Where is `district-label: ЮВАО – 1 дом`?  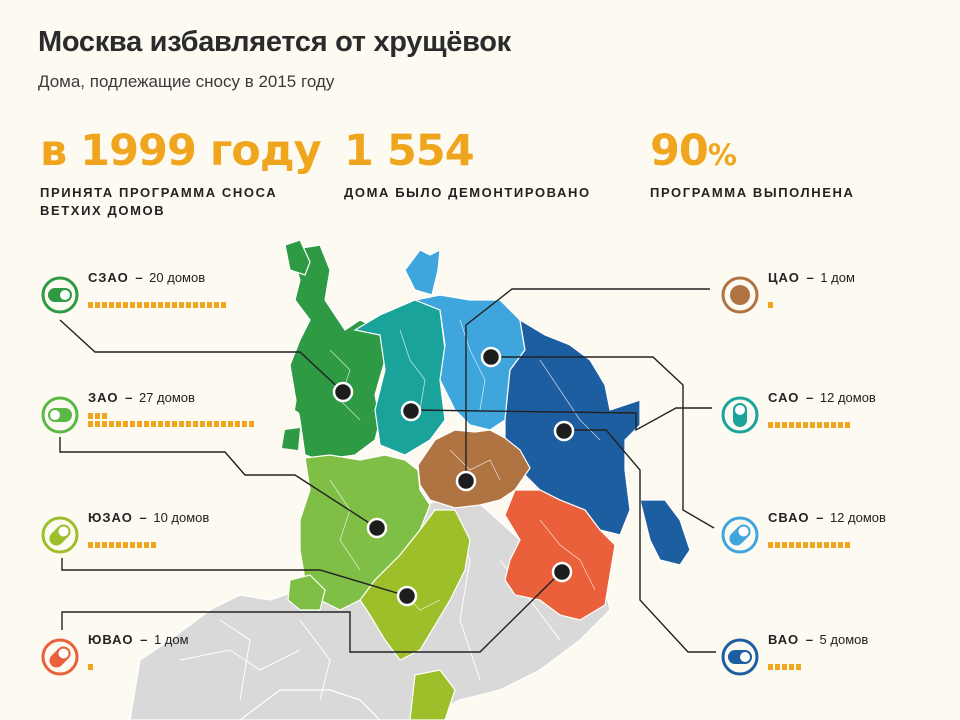
district-label: ЮВАО – 1 дом is located at coordinates (138, 639).